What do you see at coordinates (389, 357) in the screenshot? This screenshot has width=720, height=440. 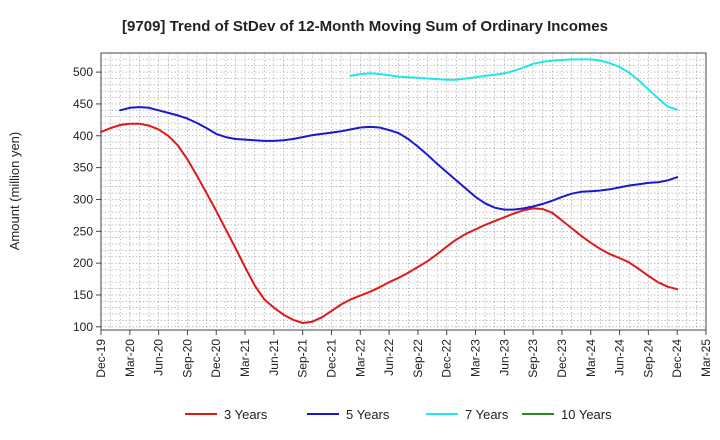 I see `x-tick-label: Jun-22` at bounding box center [389, 357].